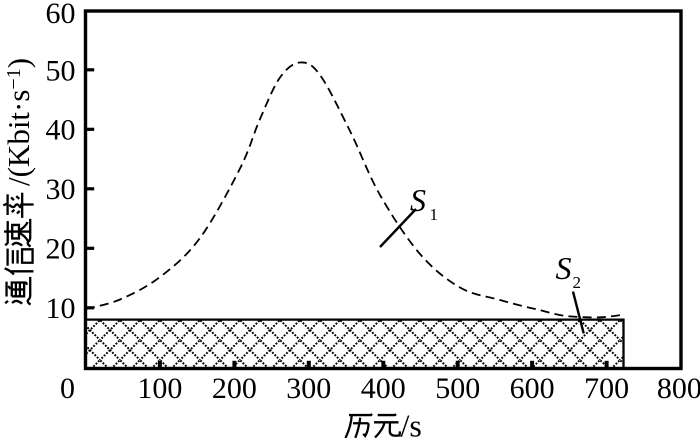 This screenshot has width=700, height=438. I want to click on svg-text: 200, so click(234, 388).